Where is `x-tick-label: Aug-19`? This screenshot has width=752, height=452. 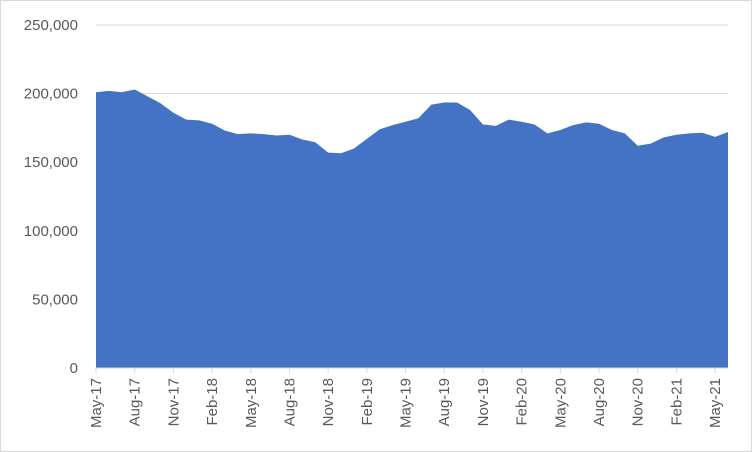
x-tick-label: Aug-19 is located at coordinates (444, 402).